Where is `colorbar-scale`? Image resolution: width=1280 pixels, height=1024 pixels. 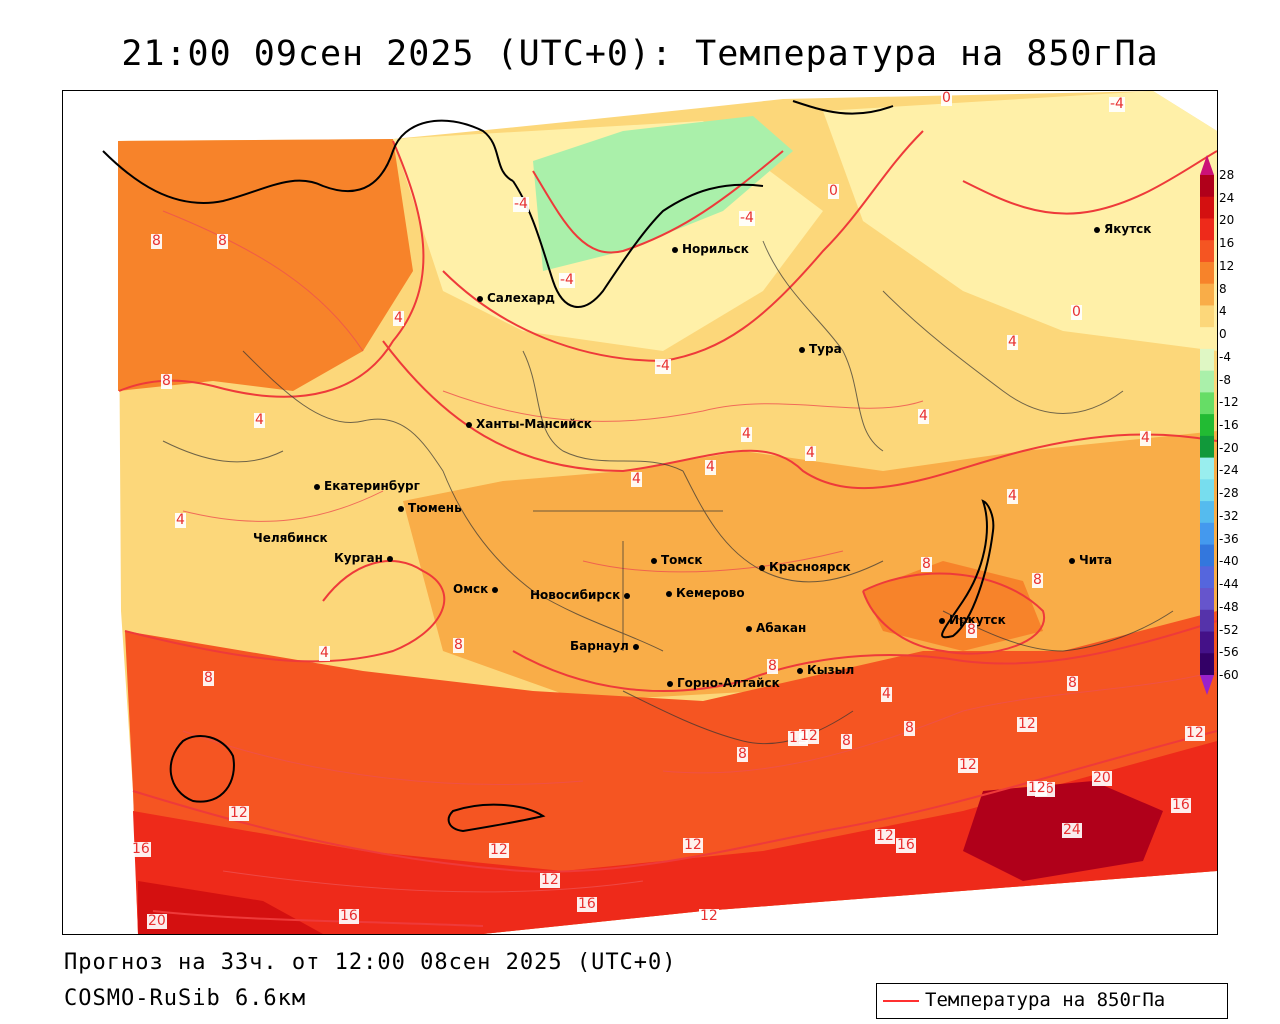 colorbar-scale is located at coordinates (1207, 425).